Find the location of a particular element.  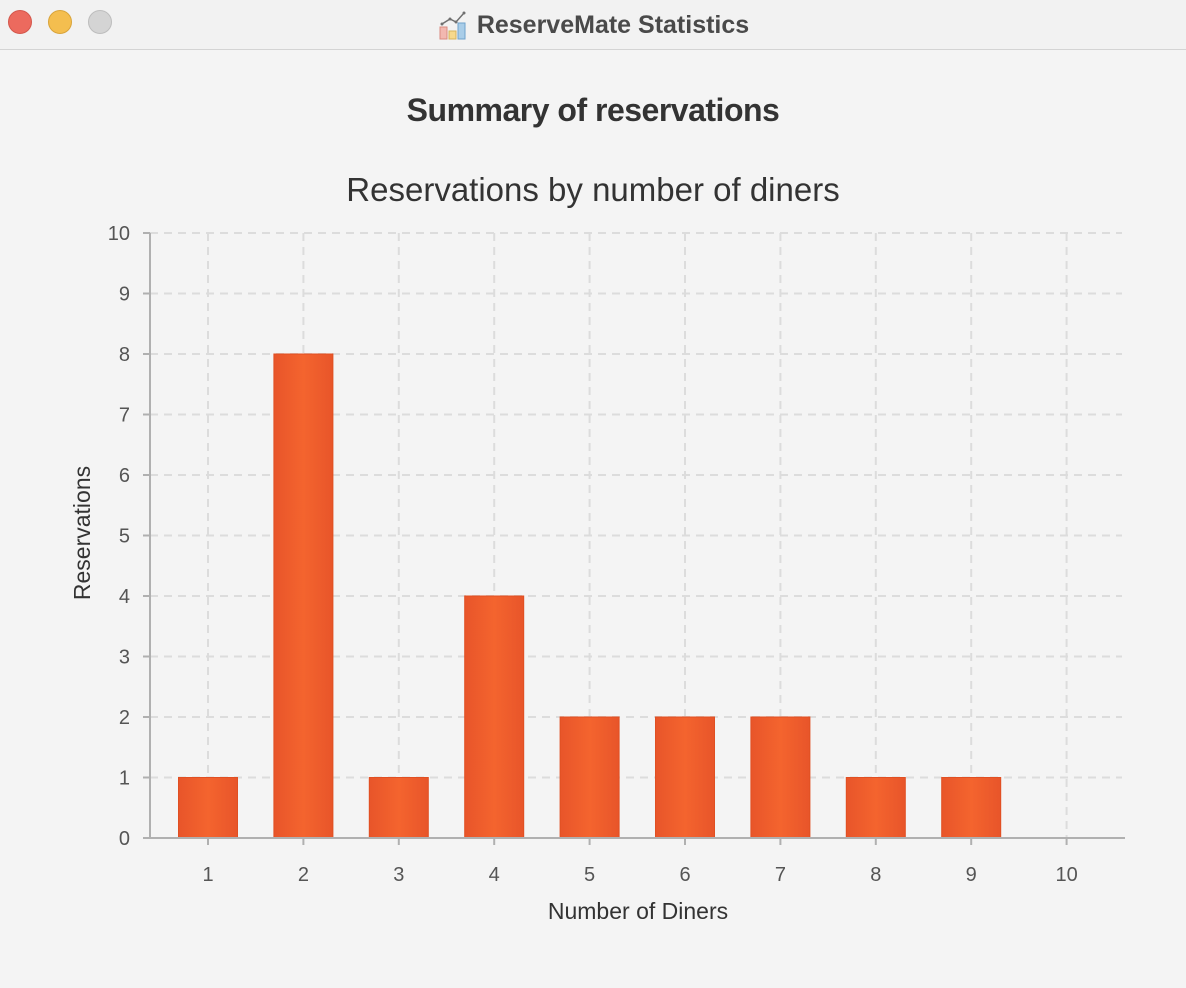

x-axis-label: Number of Diners is located at coordinates (638, 911).